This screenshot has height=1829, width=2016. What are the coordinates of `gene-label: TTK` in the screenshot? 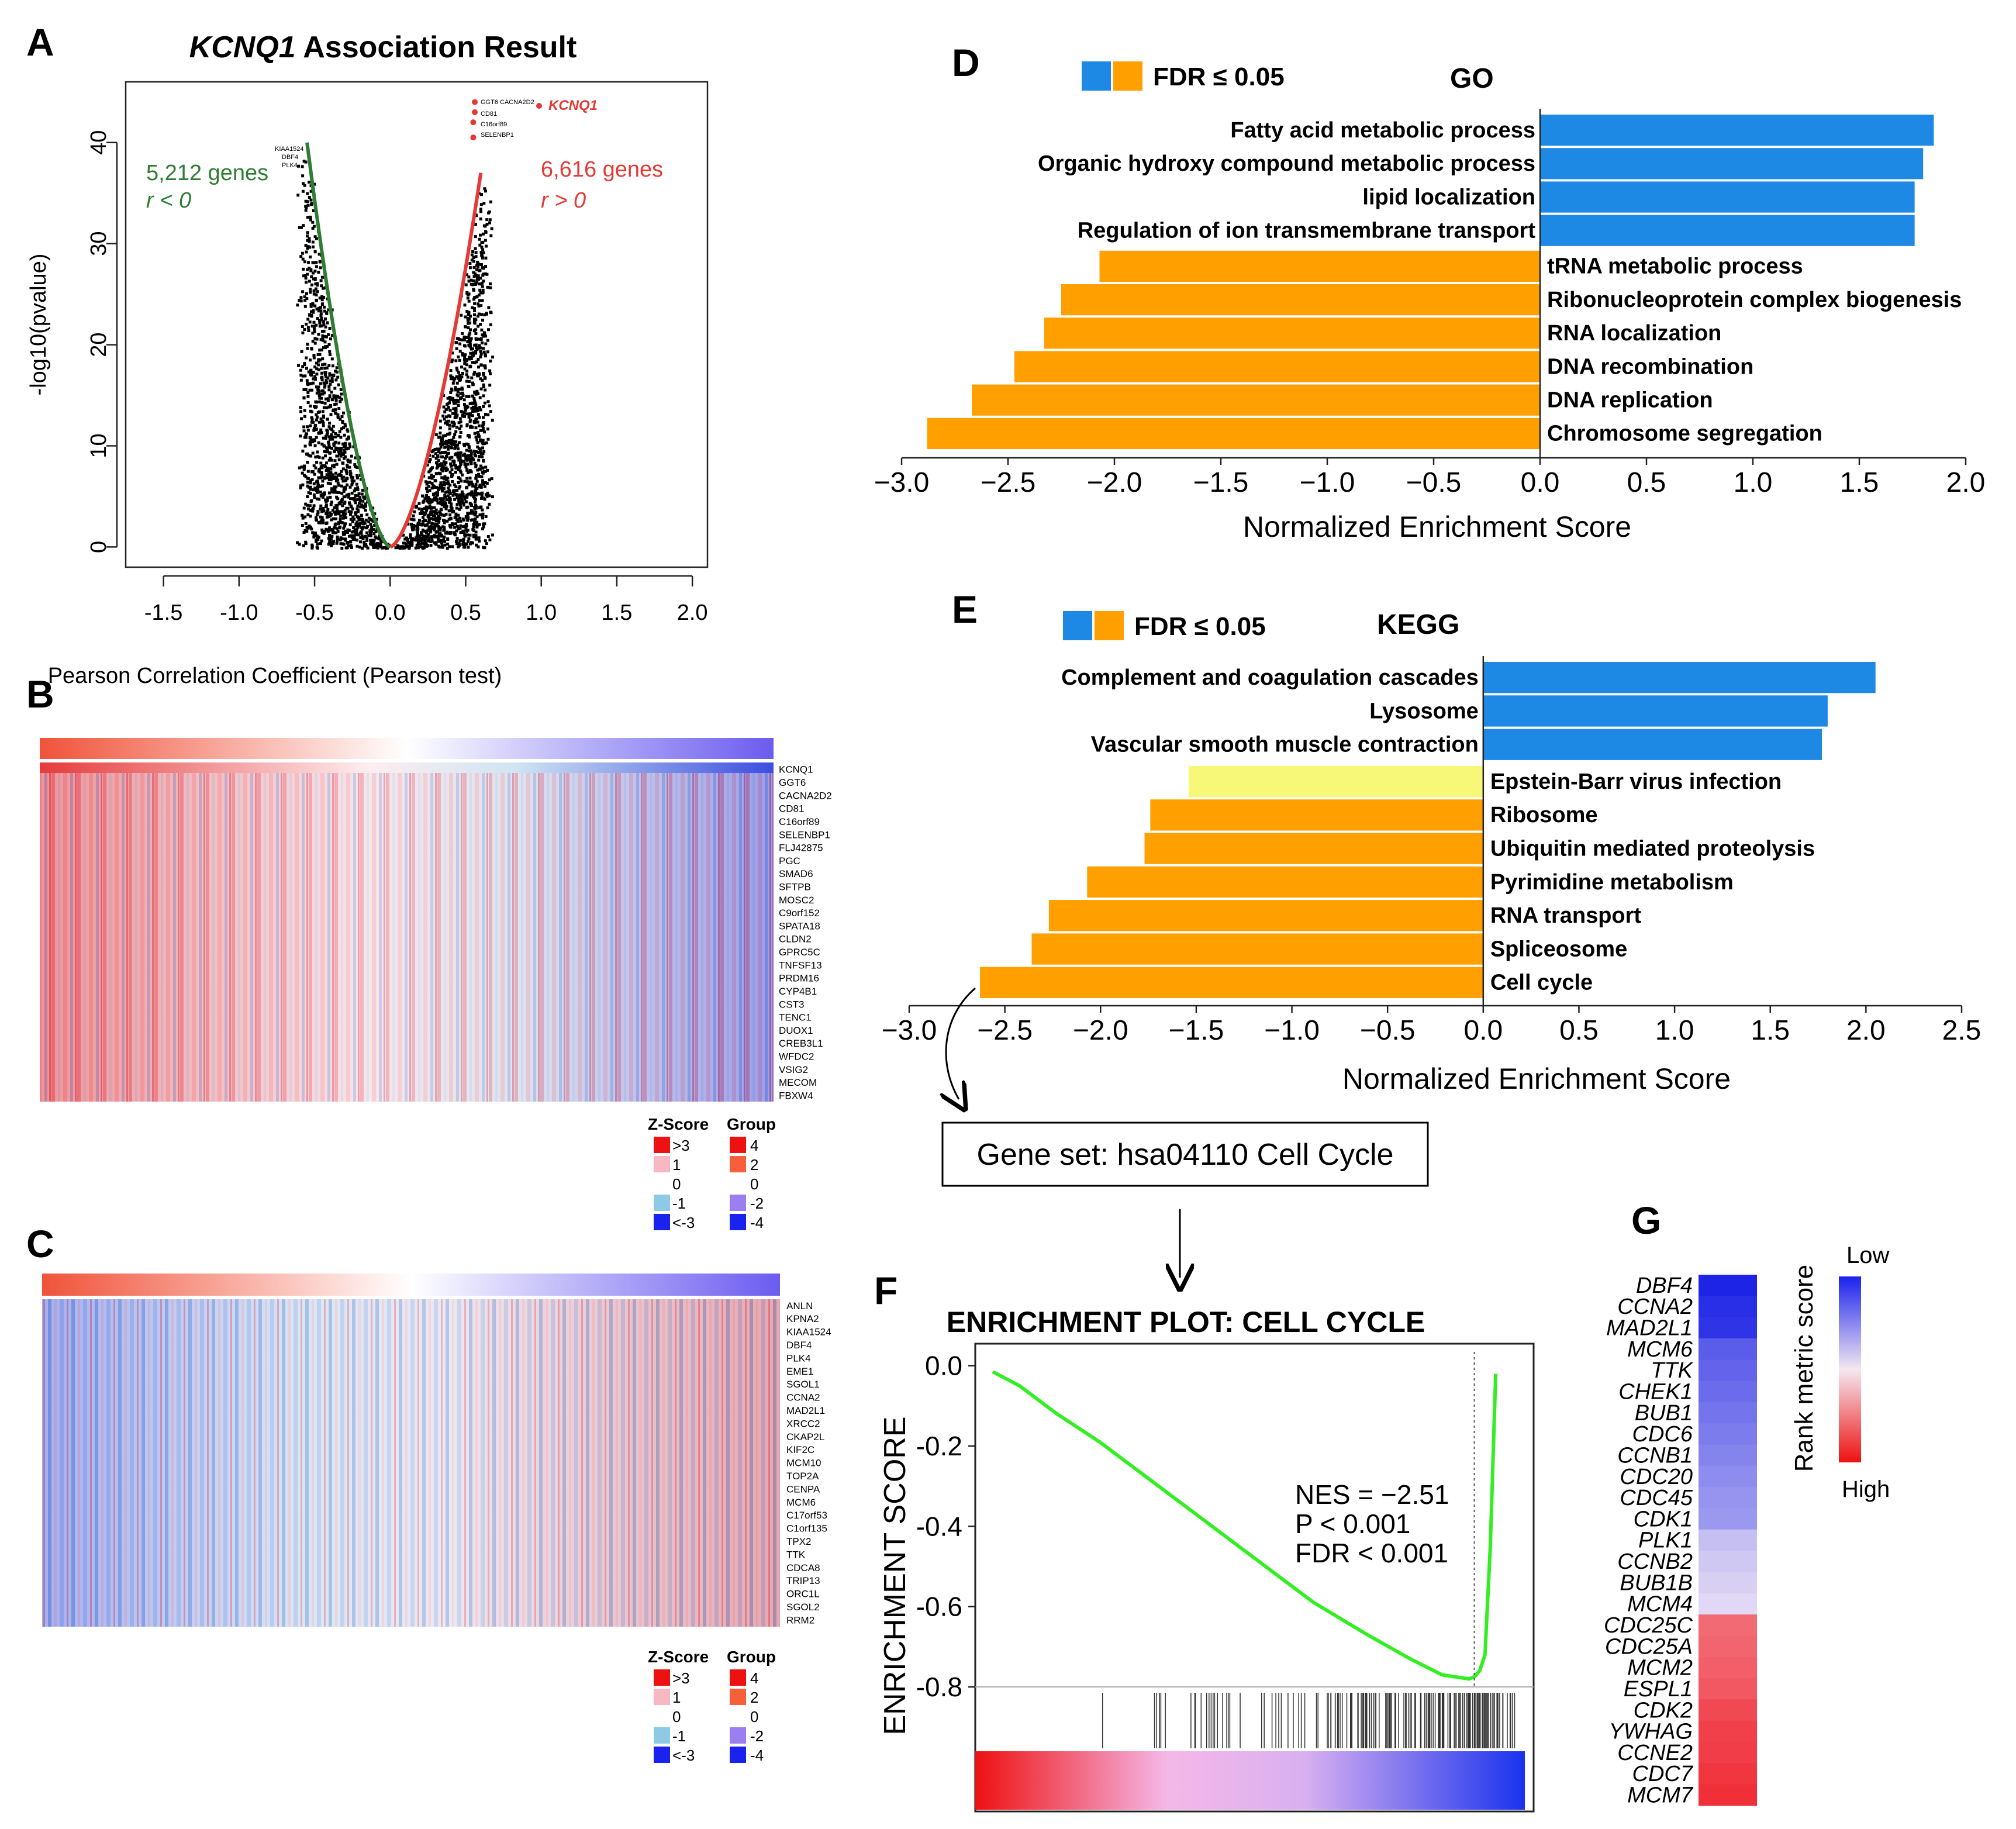 It's located at (796, 1554).